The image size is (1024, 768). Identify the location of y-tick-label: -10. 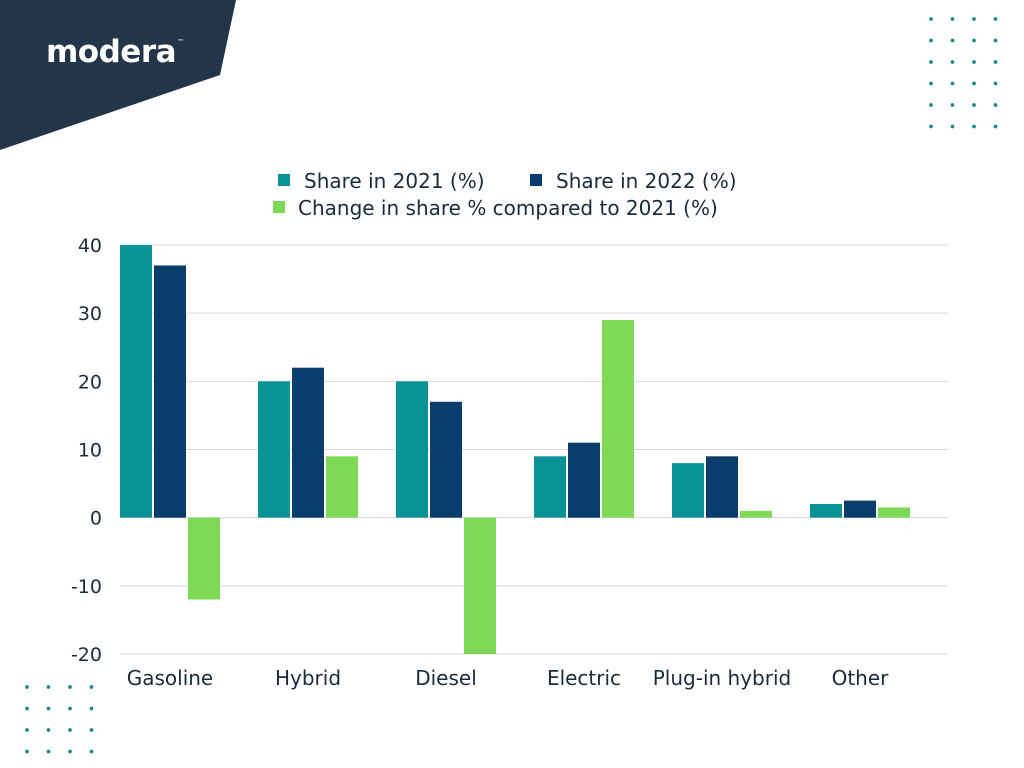
(86, 587).